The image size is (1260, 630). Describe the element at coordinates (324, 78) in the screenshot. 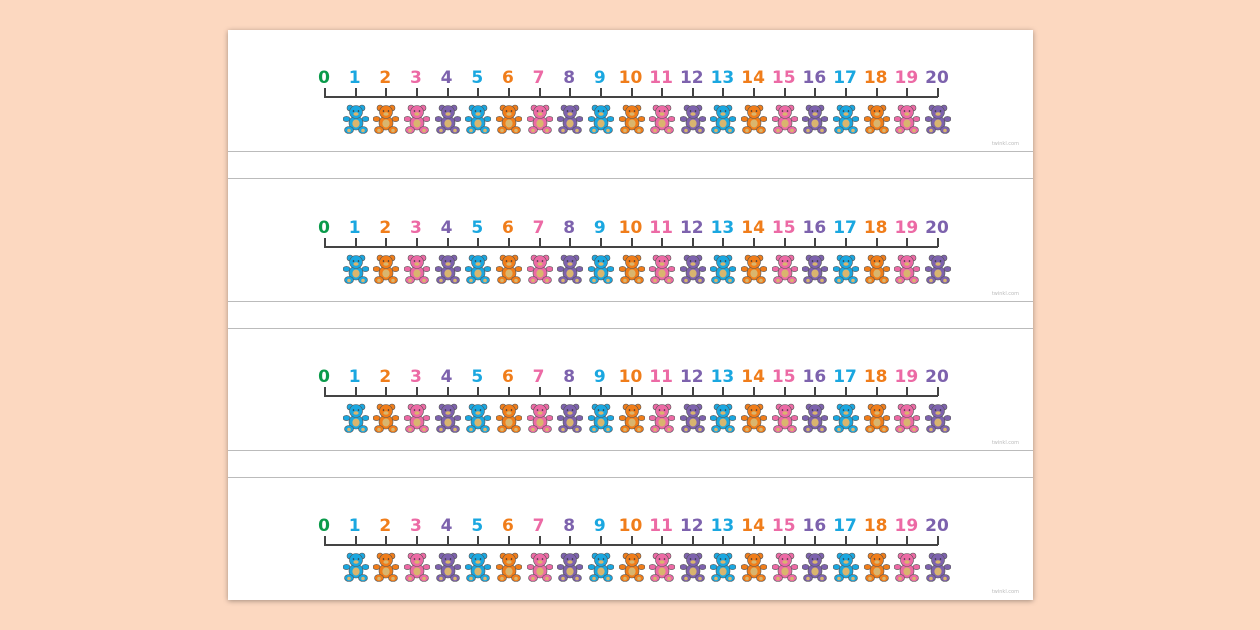

I see `number-label: 0` at that location.